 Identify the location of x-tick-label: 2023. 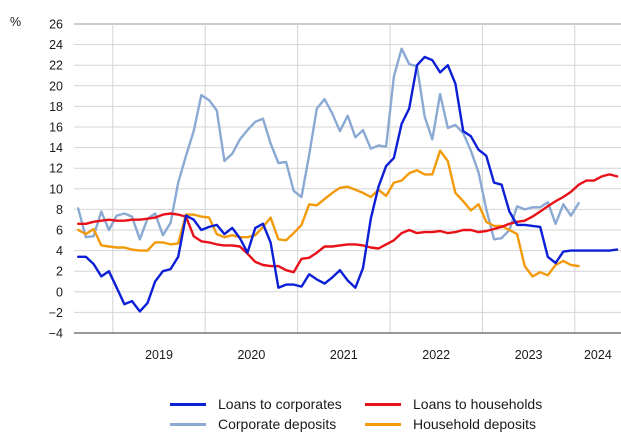
(529, 355).